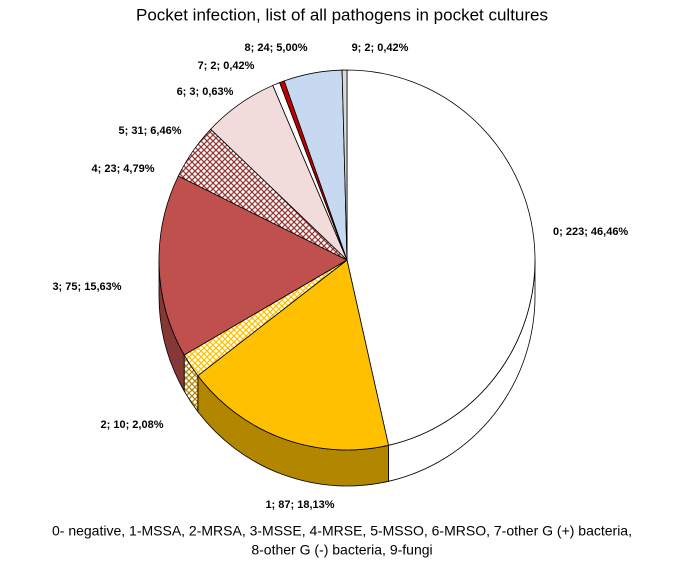 The image size is (685, 567). I want to click on data-label: 7; 2; 0,42%, so click(226, 66).